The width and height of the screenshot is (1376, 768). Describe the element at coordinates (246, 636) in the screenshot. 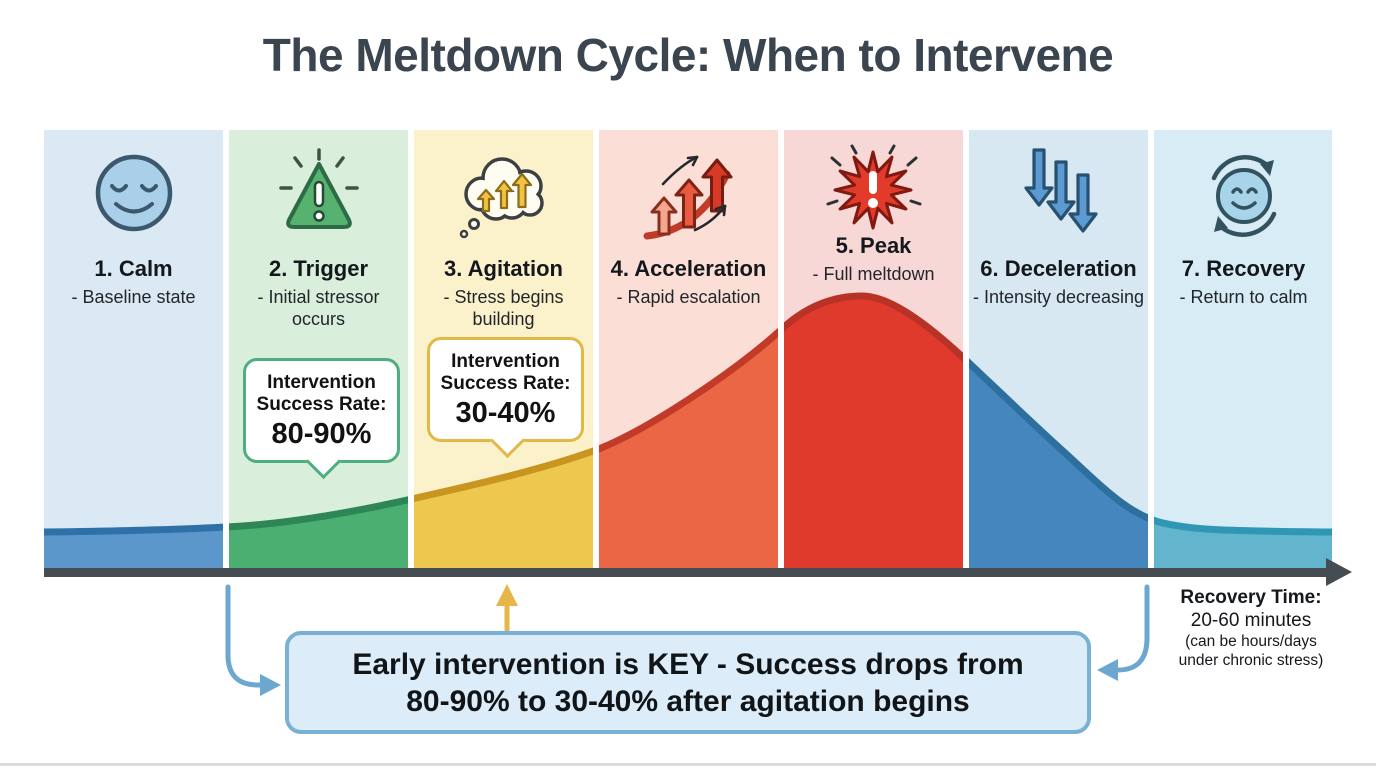

I see `left-elbow-arrow` at that location.